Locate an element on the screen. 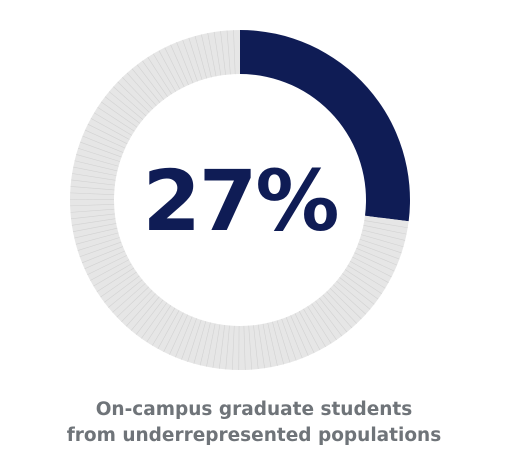 This screenshot has width=508, height=469. caption-line-1: On-campus graduate students is located at coordinates (254, 409).